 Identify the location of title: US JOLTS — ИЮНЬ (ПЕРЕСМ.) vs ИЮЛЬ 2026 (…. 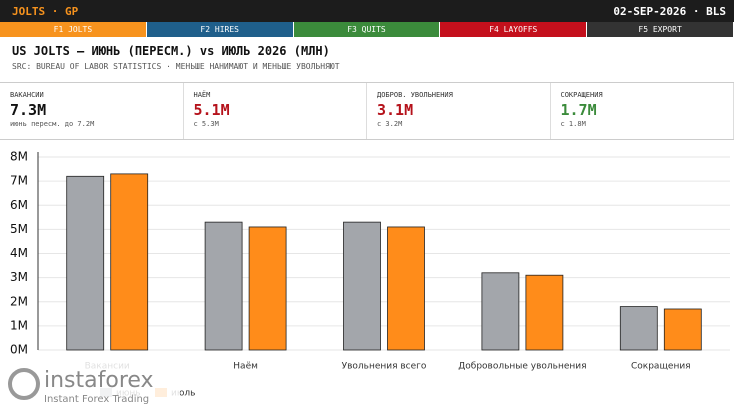
(171, 51).